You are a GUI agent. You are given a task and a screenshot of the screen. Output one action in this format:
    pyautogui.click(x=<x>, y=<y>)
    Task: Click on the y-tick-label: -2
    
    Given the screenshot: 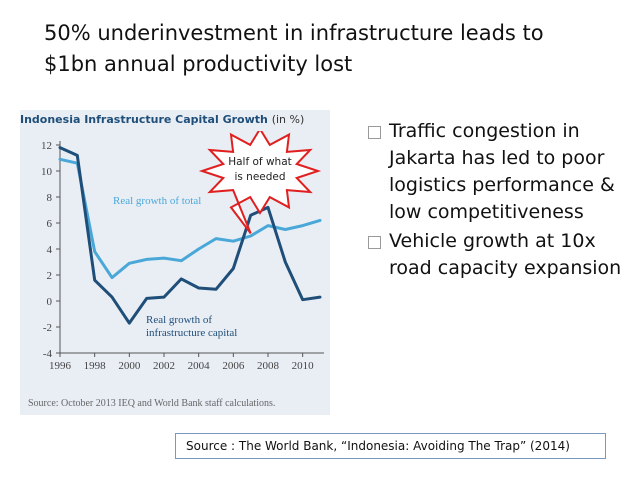 What is the action you would take?
    pyautogui.click(x=47, y=328)
    